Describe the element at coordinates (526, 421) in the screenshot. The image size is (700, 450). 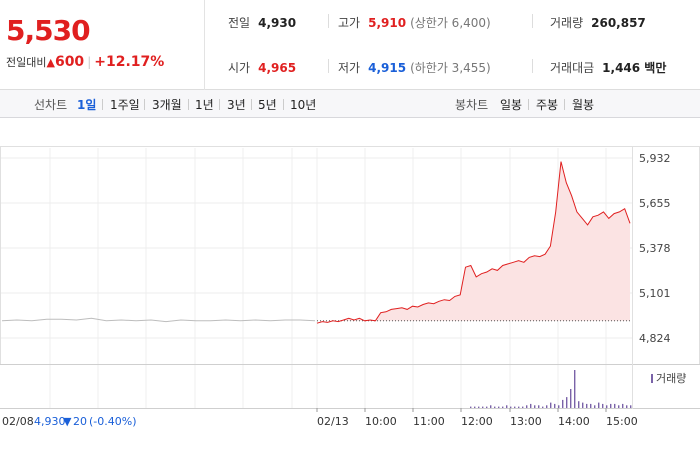
I see `x-tick-label: 13:00` at that location.